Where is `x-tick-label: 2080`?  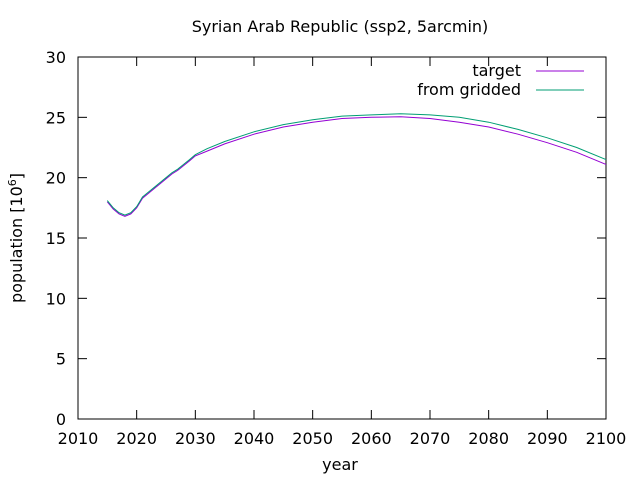 x-tick-label: 2080 is located at coordinates (488, 438).